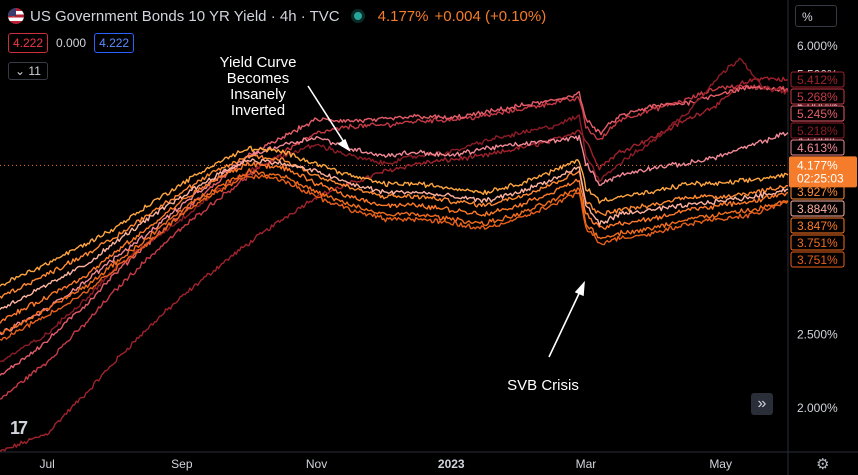  I want to click on series-value-label: 5.268%, so click(817, 97).